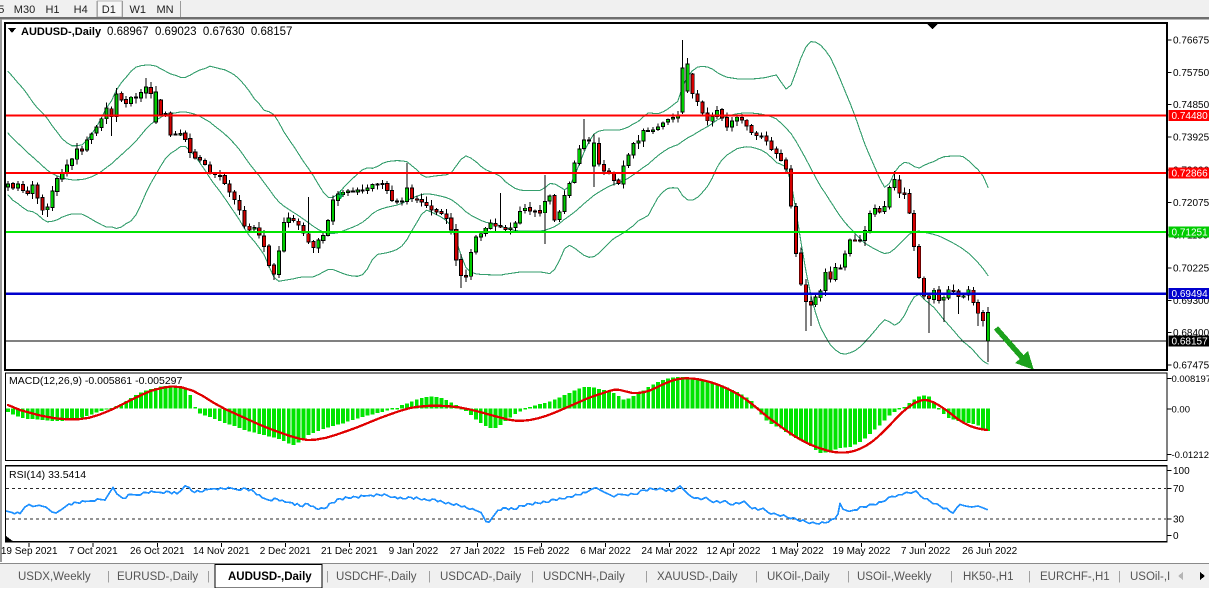 The image size is (1209, 593). Describe the element at coordinates (1176, 536) in the screenshot. I see `svg-text: 0` at that location.